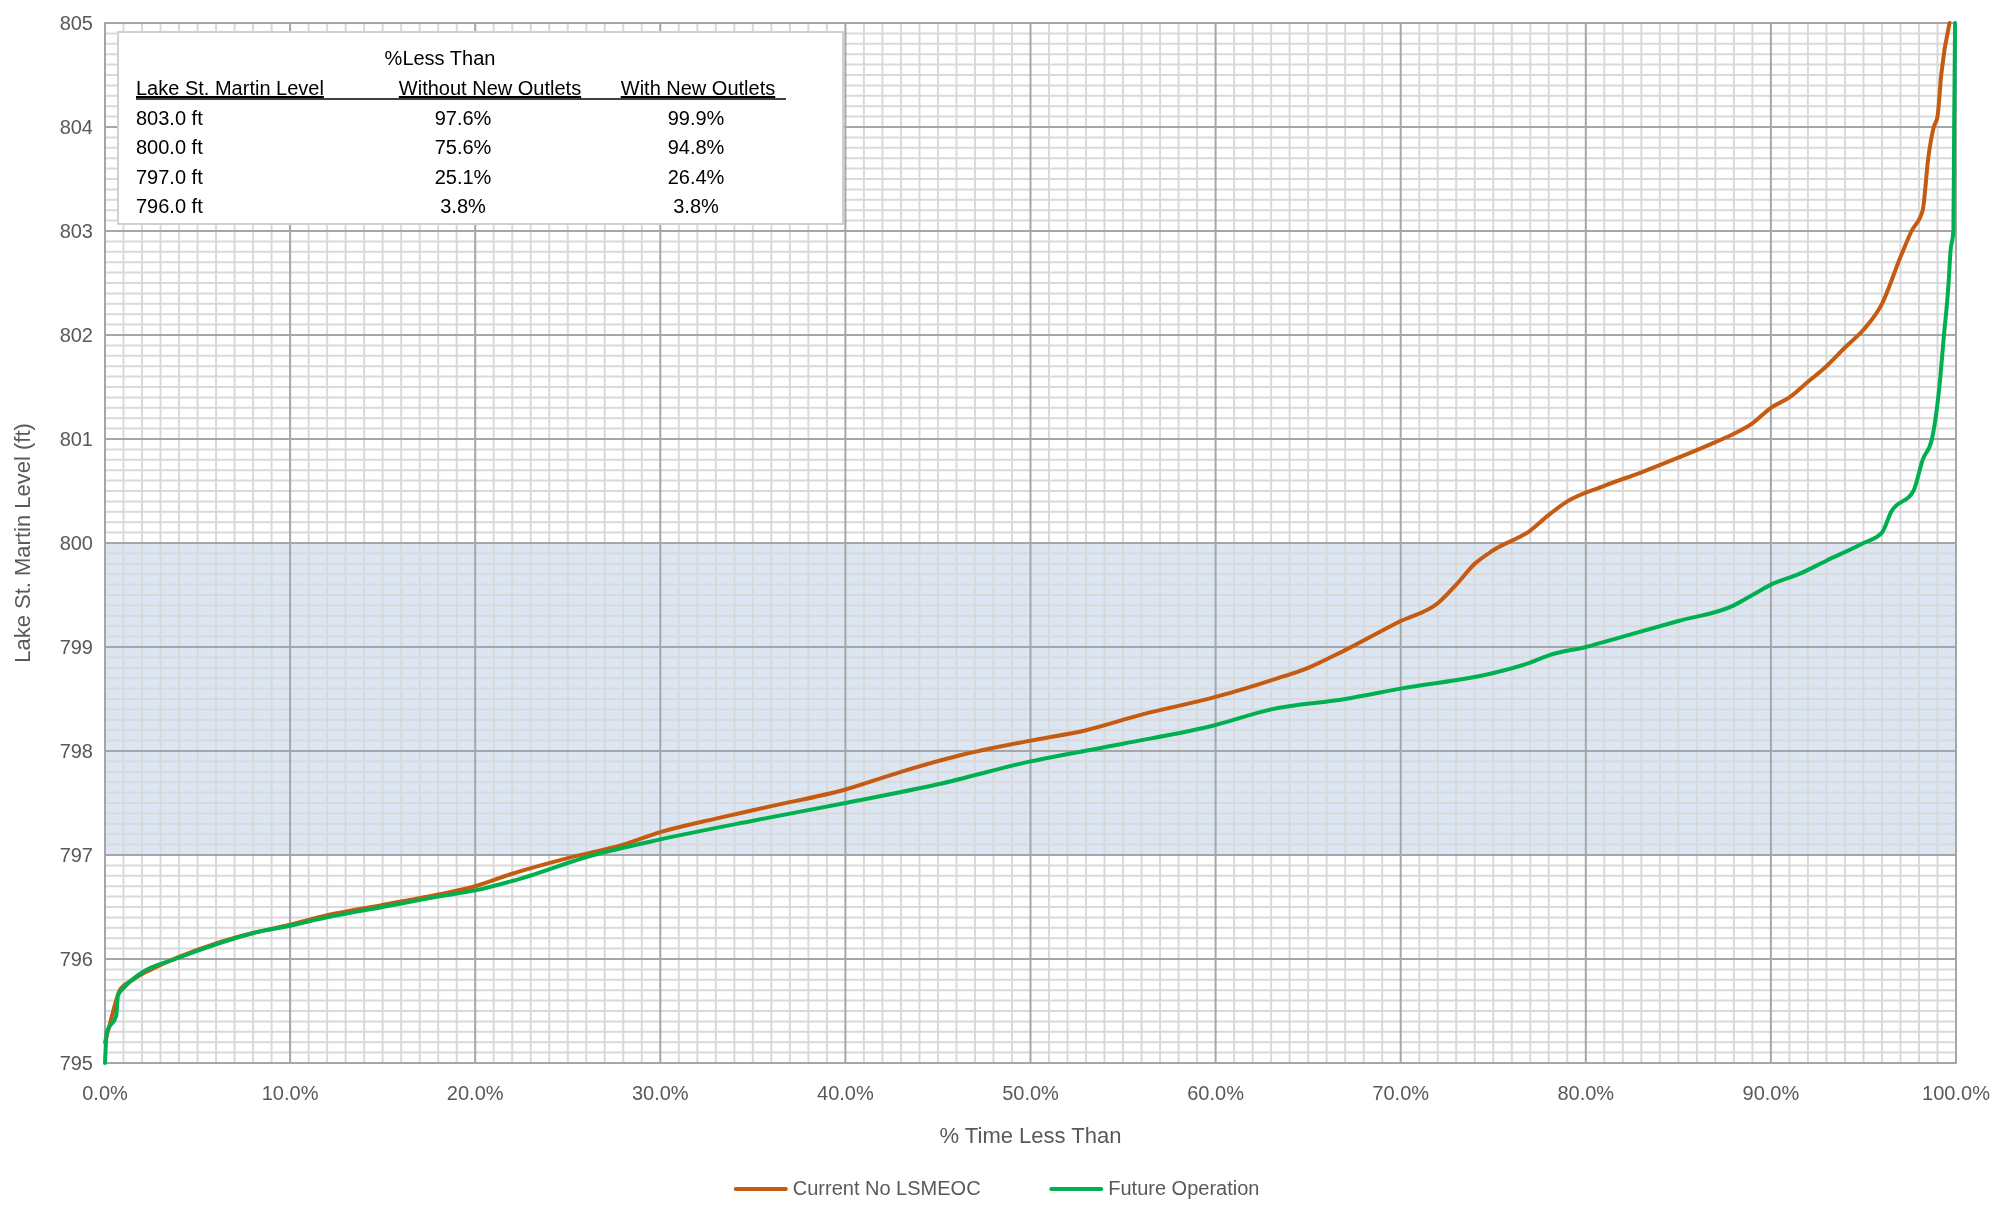 The image size is (1997, 1217). I want to click on annotation: 800.0 ft, so click(170, 147).